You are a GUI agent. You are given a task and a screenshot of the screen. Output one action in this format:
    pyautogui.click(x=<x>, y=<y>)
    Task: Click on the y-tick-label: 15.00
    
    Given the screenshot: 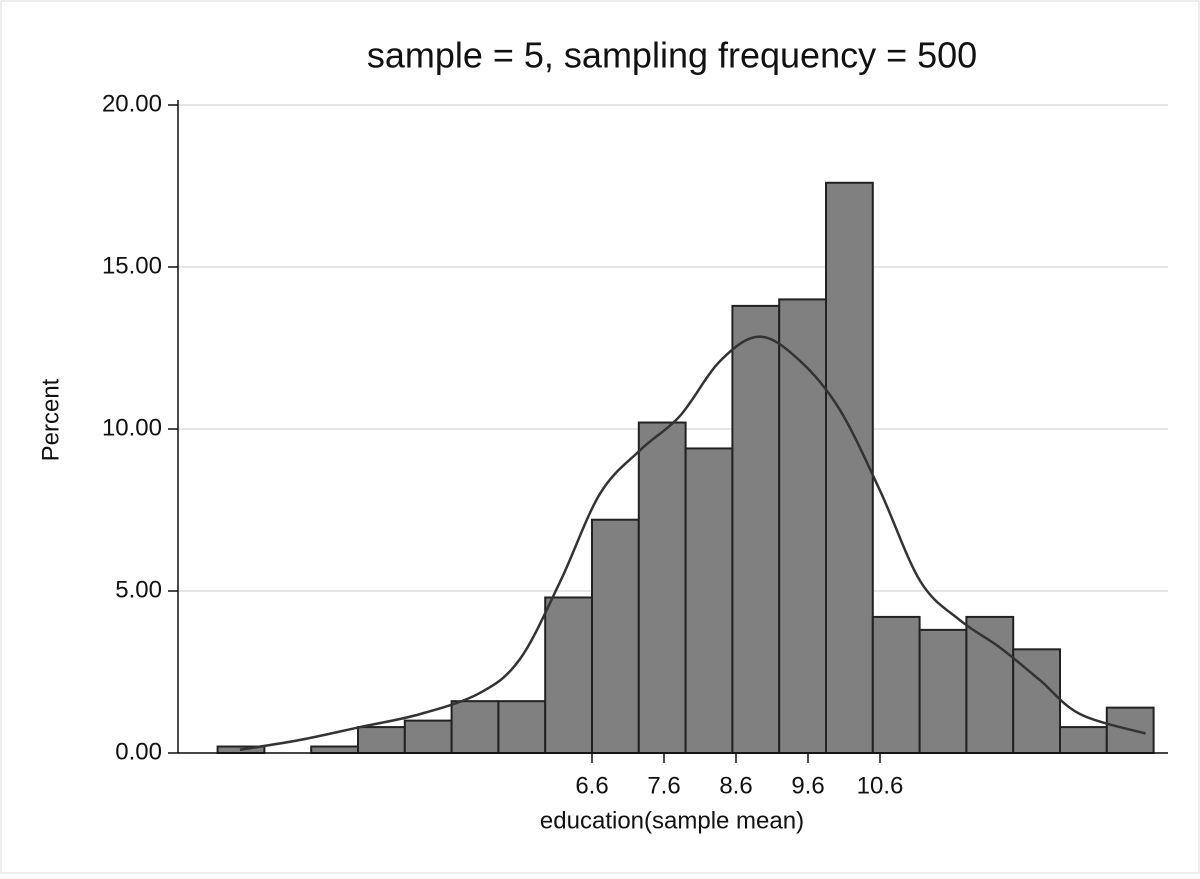 What is the action you would take?
    pyautogui.click(x=132, y=265)
    